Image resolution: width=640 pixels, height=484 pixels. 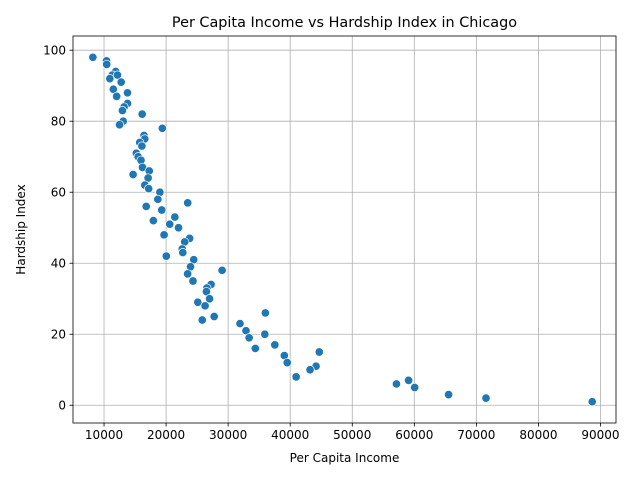 What do you see at coordinates (228, 435) in the screenshot?
I see `x-tick-label: 30000` at bounding box center [228, 435].